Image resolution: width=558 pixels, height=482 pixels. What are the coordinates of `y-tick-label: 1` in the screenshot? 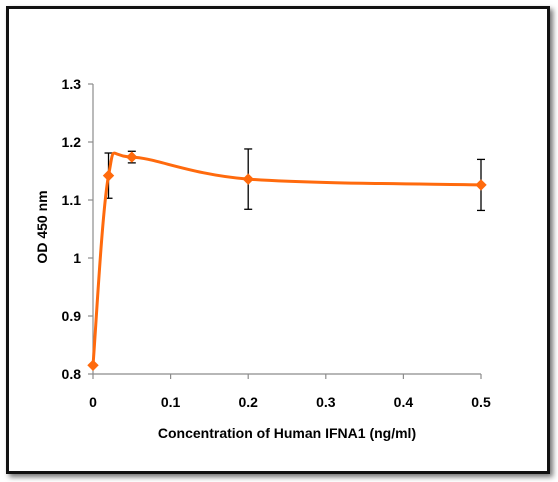 It's located at (77, 258).